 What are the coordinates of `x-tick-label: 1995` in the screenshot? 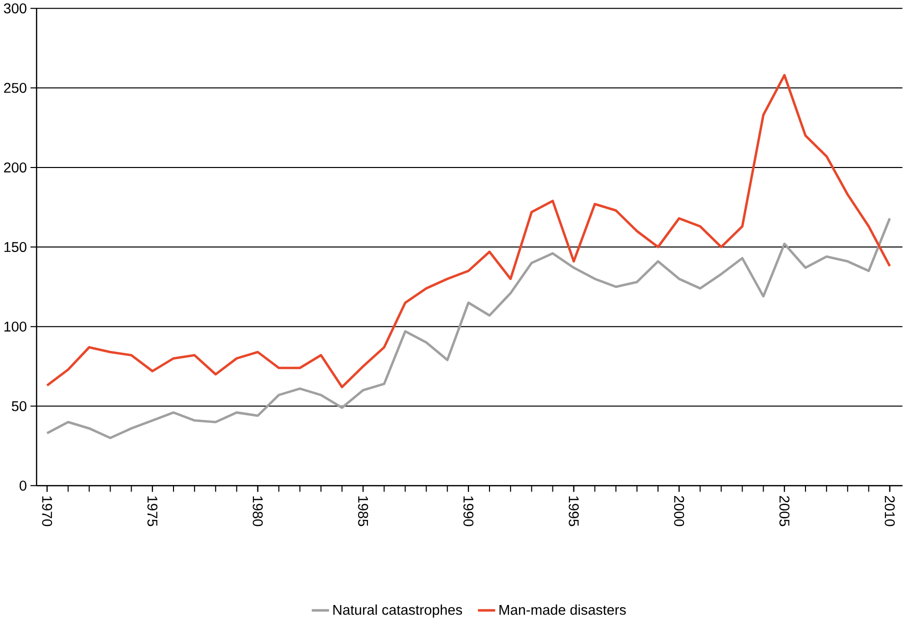 It's located at (573, 511).